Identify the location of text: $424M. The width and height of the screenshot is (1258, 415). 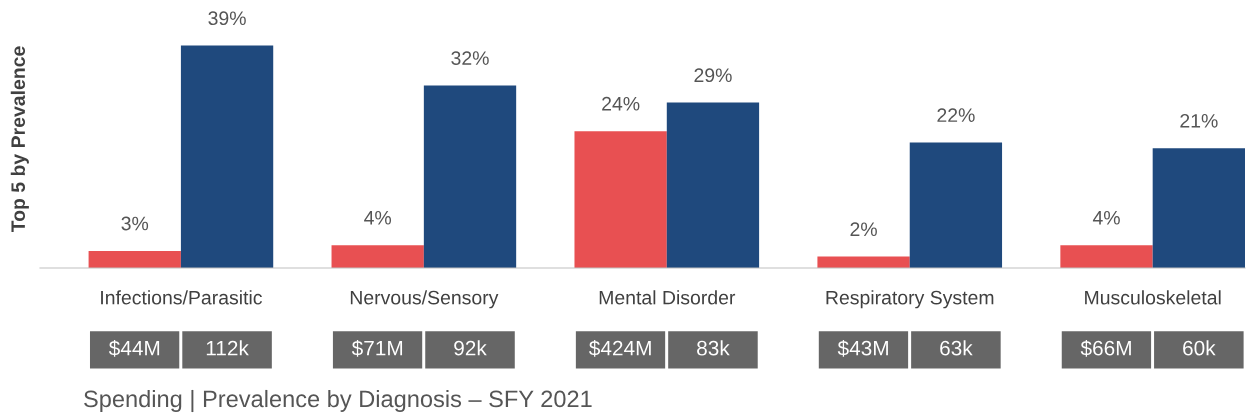
(620, 348).